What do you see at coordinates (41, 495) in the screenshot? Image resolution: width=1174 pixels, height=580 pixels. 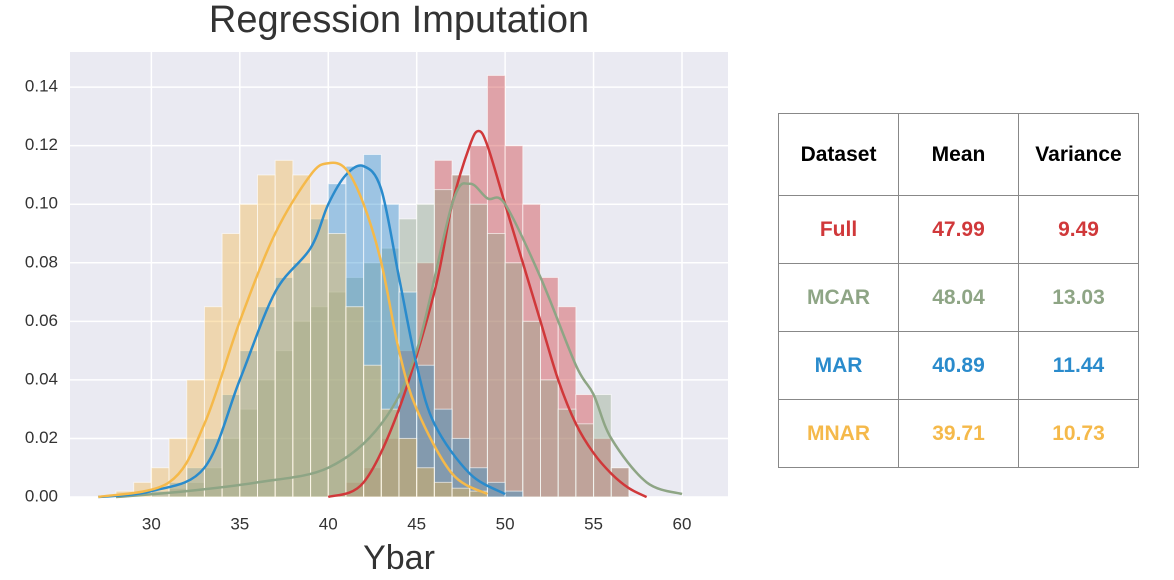 I see `y-tick-label: 0.00` at bounding box center [41, 495].